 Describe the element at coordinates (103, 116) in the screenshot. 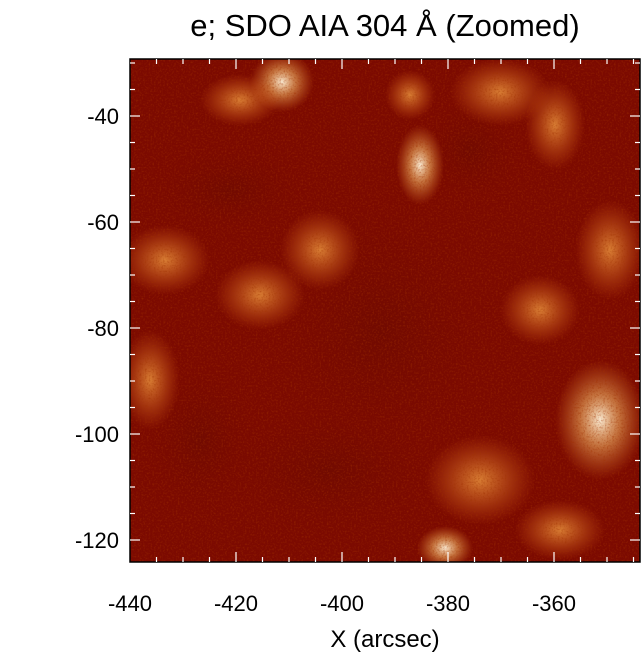

I see `y-tick-label: -40` at that location.